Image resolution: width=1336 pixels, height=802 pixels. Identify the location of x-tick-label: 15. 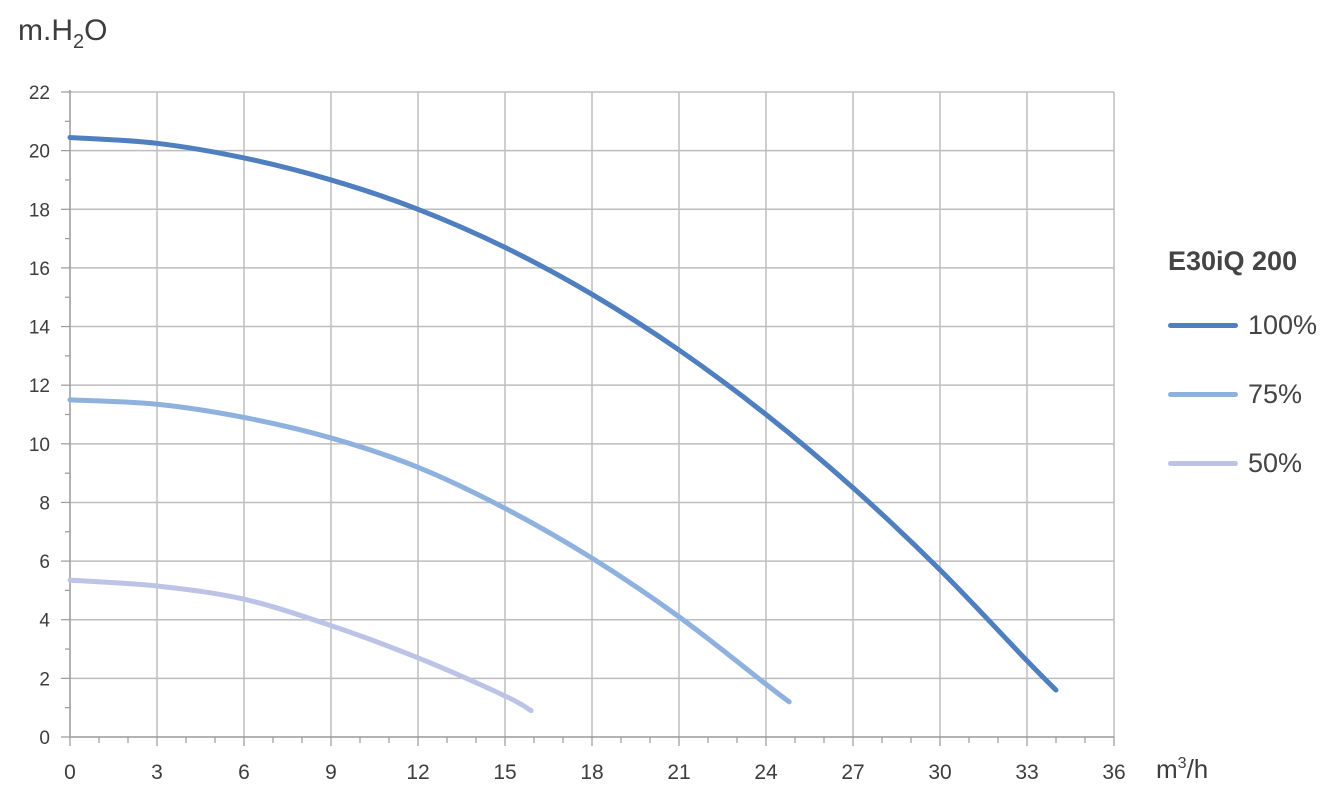
(504, 772).